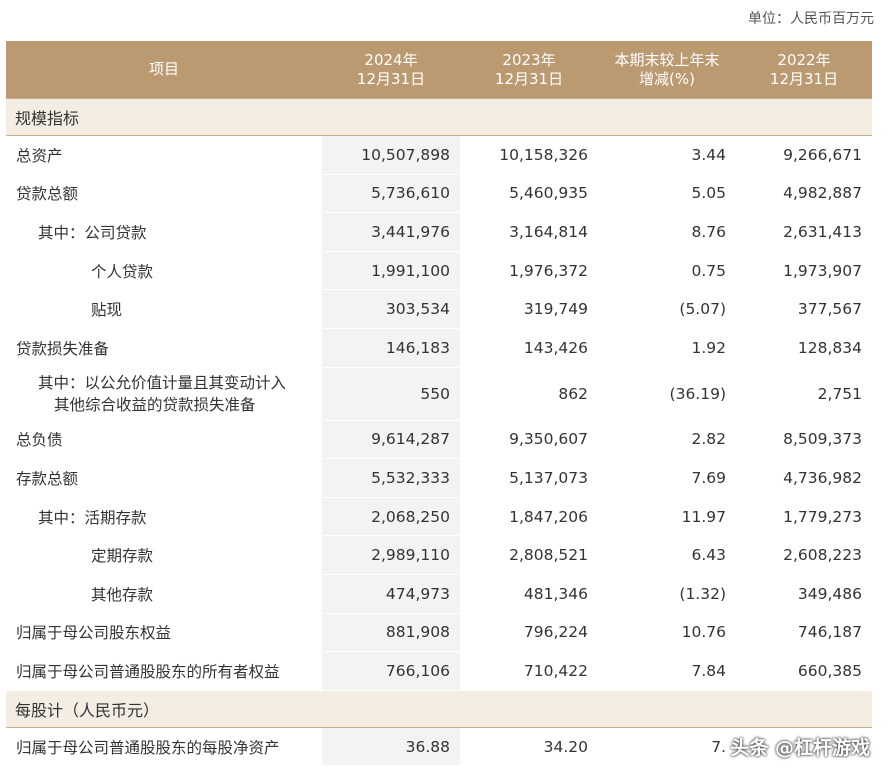 The width and height of the screenshot is (888, 774). I want to click on section-title: 规模指标, so click(439, 117).